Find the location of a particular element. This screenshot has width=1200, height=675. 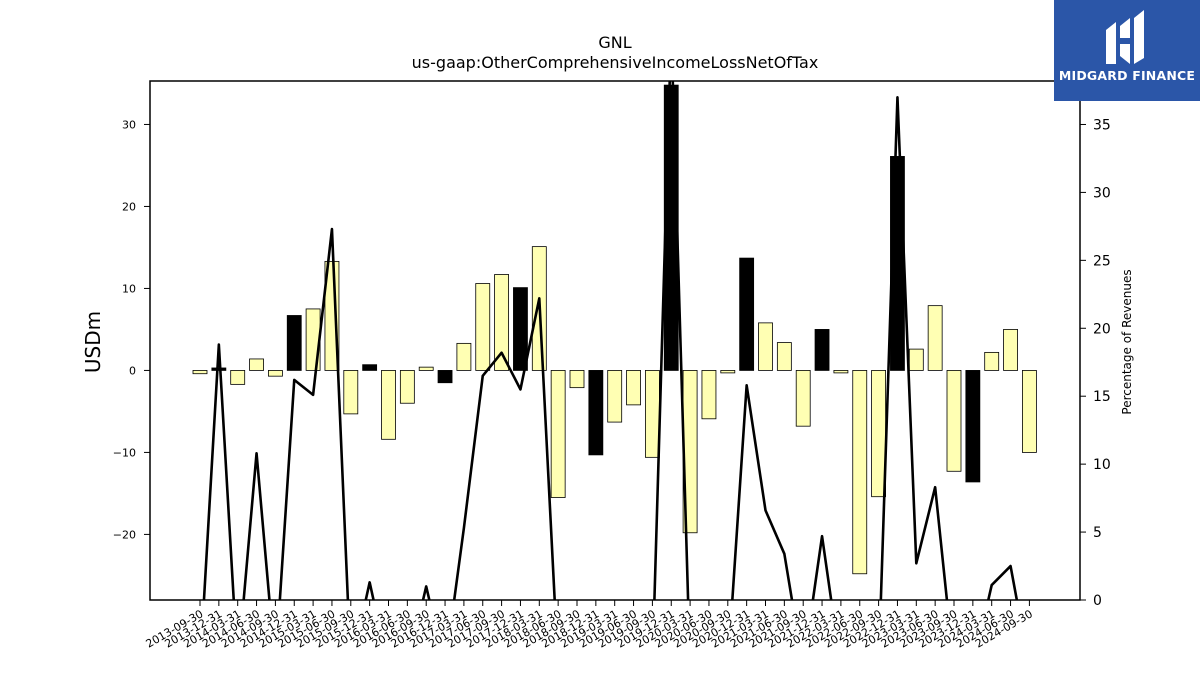

y2-tick-label: 5 is located at coordinates (1097, 533).